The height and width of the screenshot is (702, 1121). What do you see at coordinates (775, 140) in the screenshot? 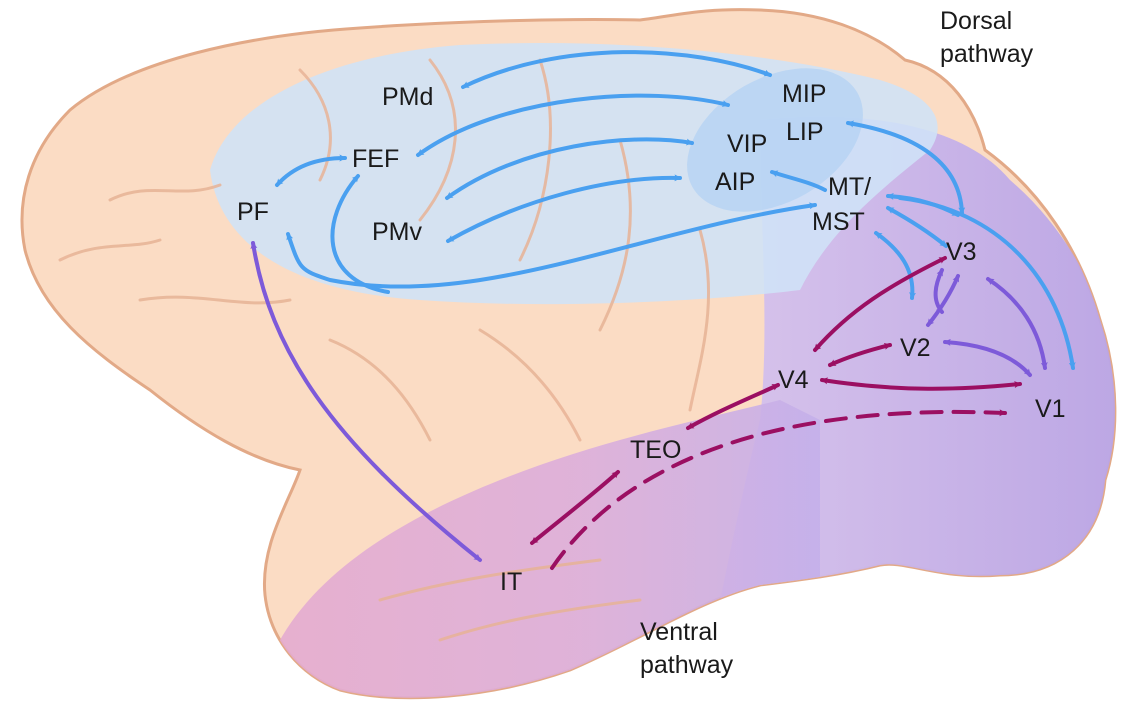
I see `parietal-blob` at bounding box center [775, 140].